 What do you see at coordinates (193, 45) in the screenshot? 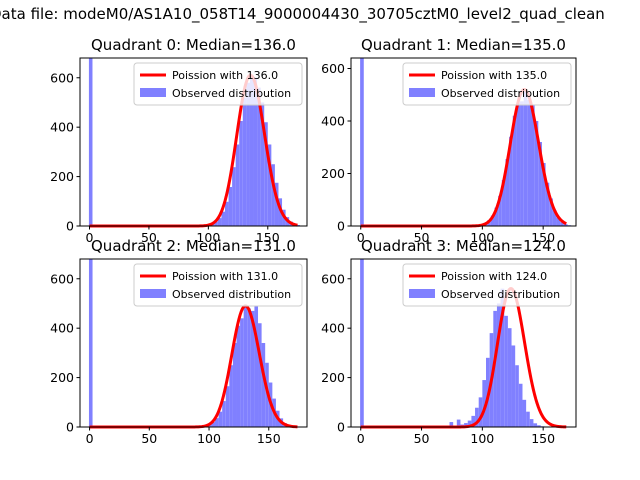
I see `quadrant-0-title: Quadrant 0: Median=136.0` at bounding box center [193, 45].